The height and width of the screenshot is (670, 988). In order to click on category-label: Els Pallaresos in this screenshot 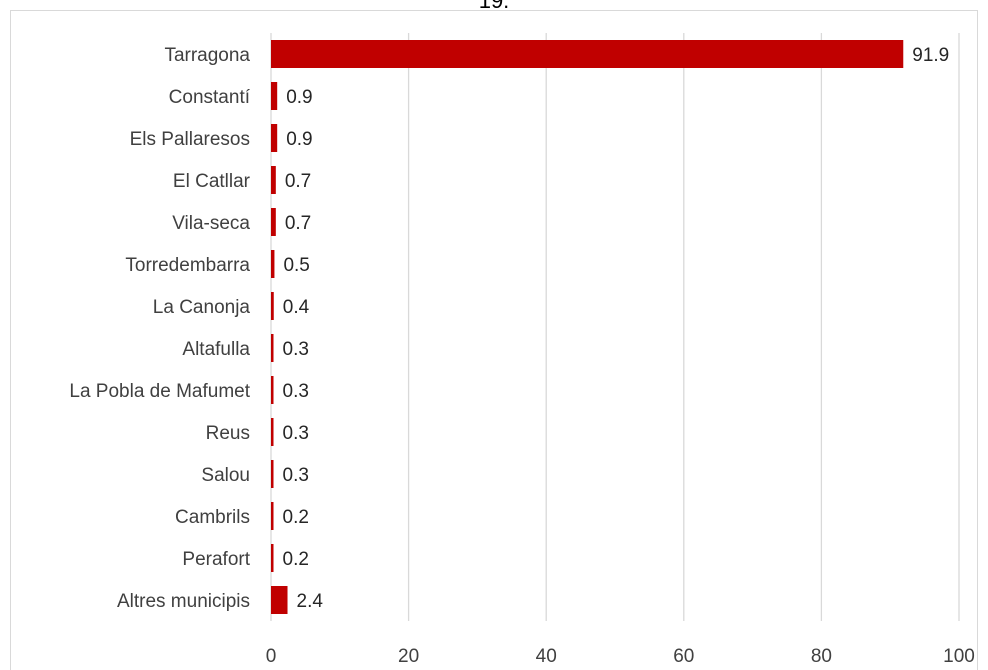, I will do `click(190, 139)`.